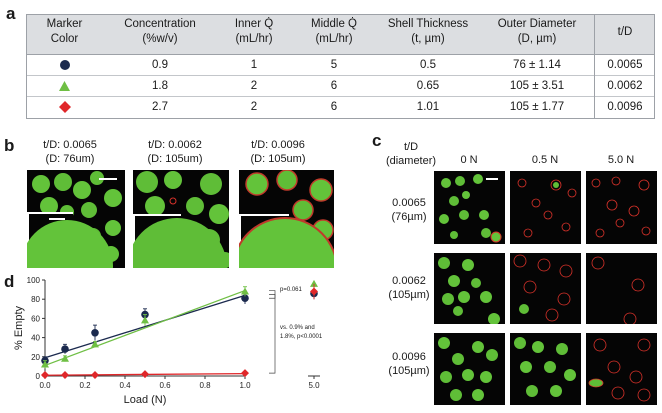 This screenshot has width=662, height=413. Describe the element at coordinates (537, 31) in the screenshot. I see `header-outer-diameter: Outer Diameter (D, µm)` at that location.